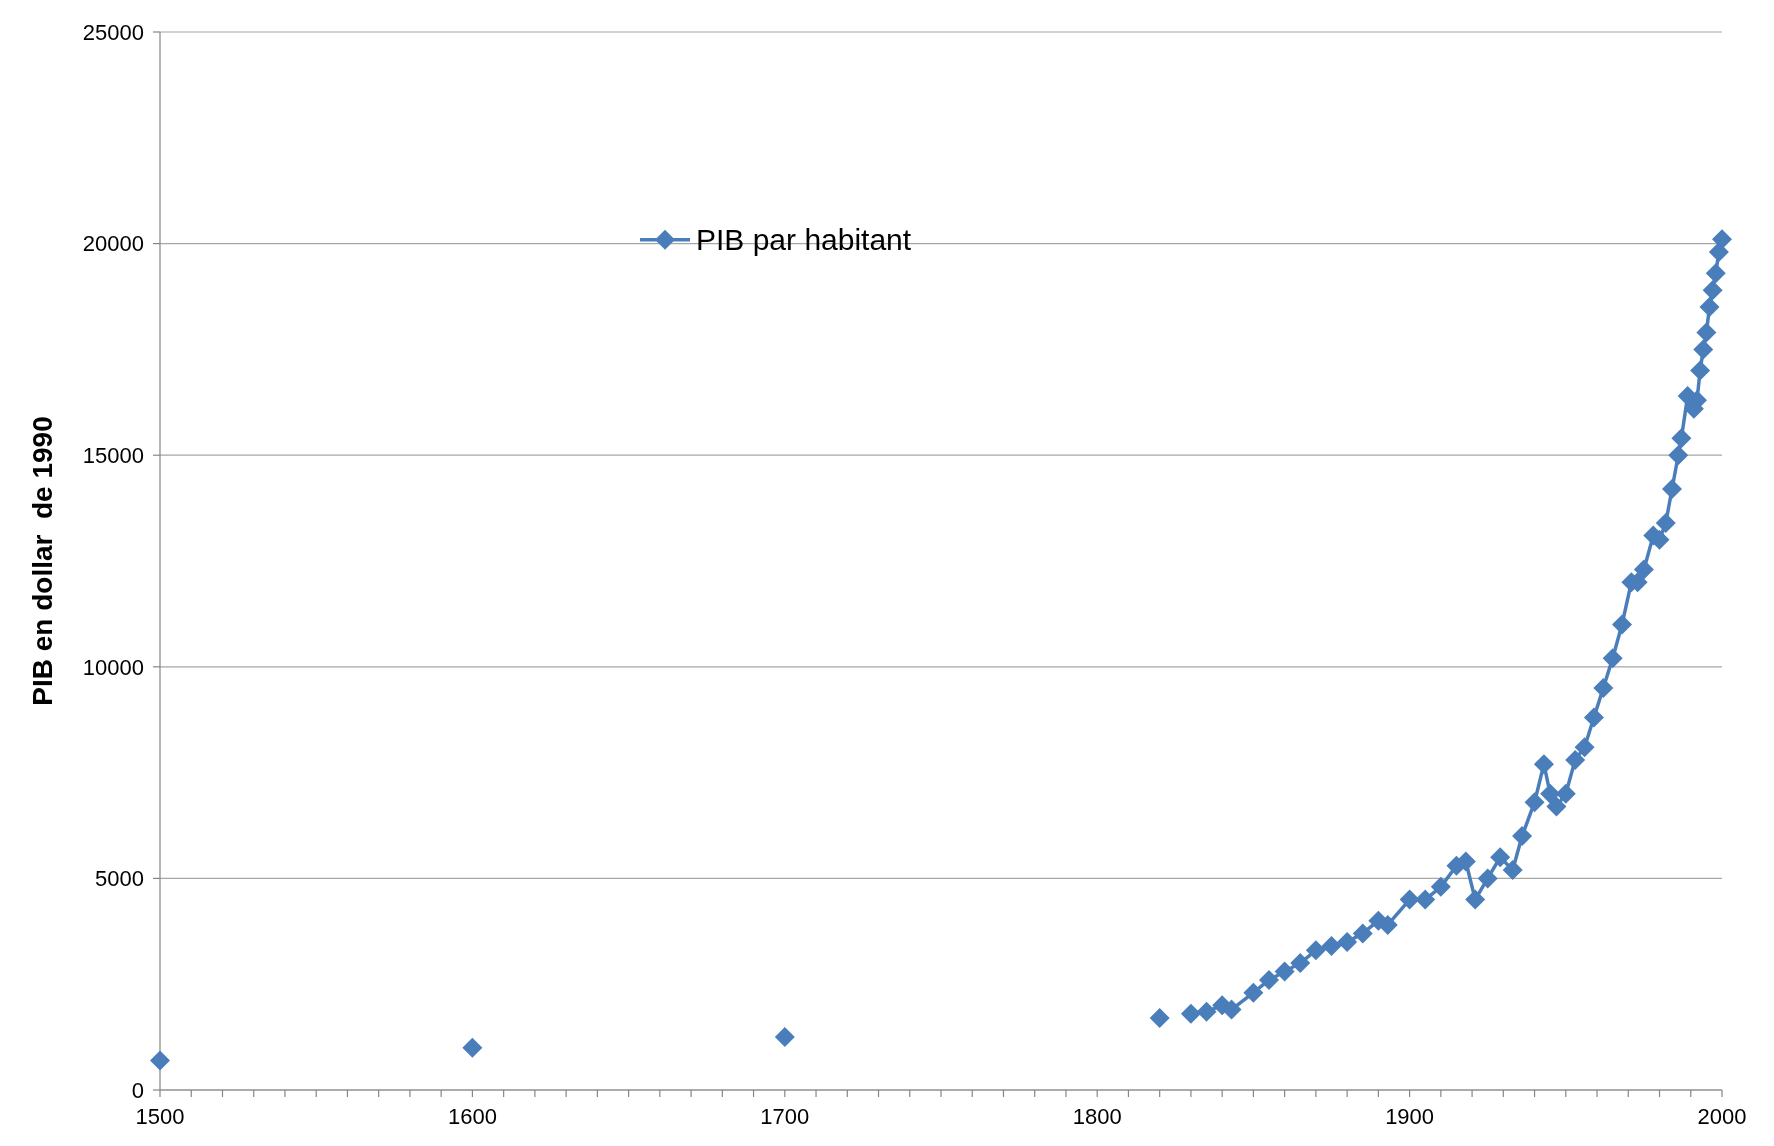 Image resolution: width=1774 pixels, height=1146 pixels. Describe the element at coordinates (804, 240) in the screenshot. I see `legend-label: PIB par habitant` at that location.